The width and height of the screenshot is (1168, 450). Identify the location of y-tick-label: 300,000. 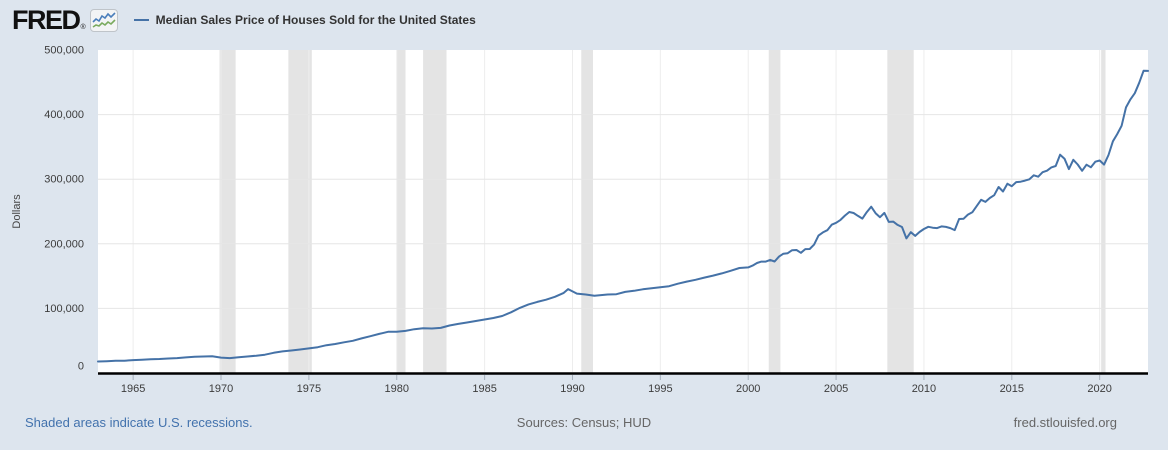
(64, 180).